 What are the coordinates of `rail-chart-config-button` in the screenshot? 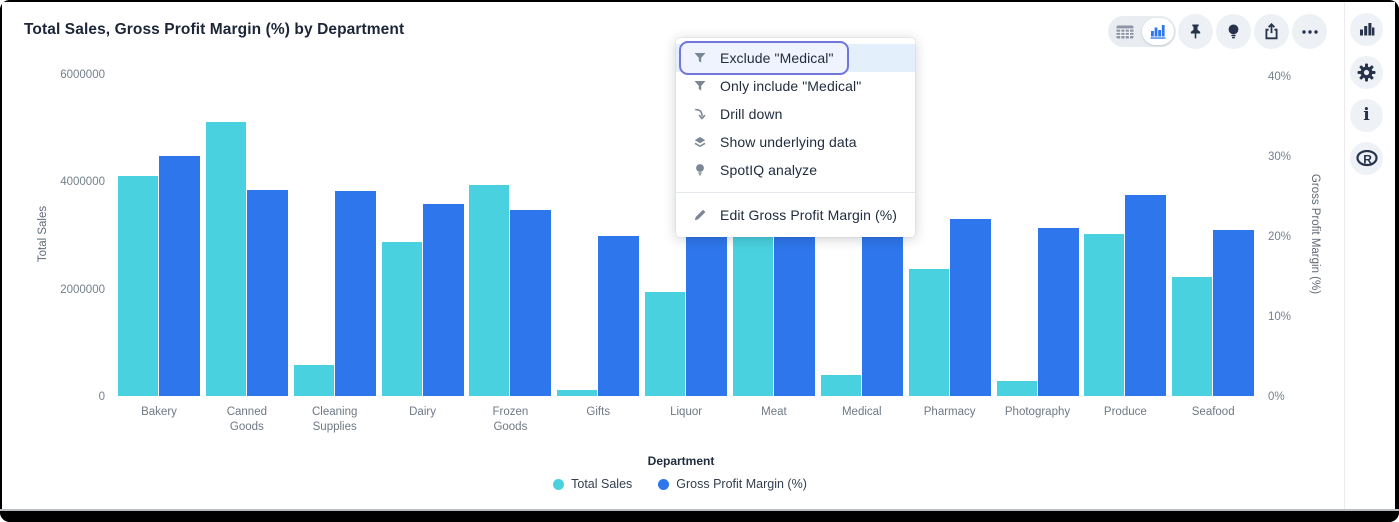 It's located at (1366, 29).